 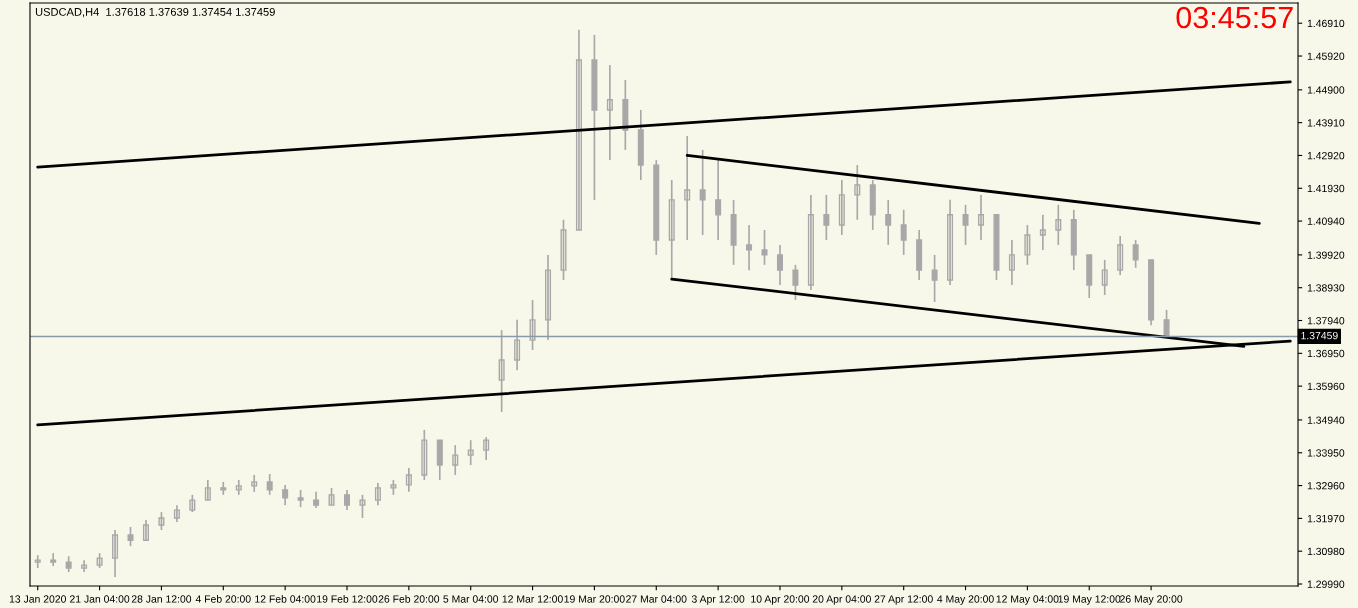 What do you see at coordinates (841, 600) in the screenshot?
I see `x-tick-label: 20 Apr 04:00` at bounding box center [841, 600].